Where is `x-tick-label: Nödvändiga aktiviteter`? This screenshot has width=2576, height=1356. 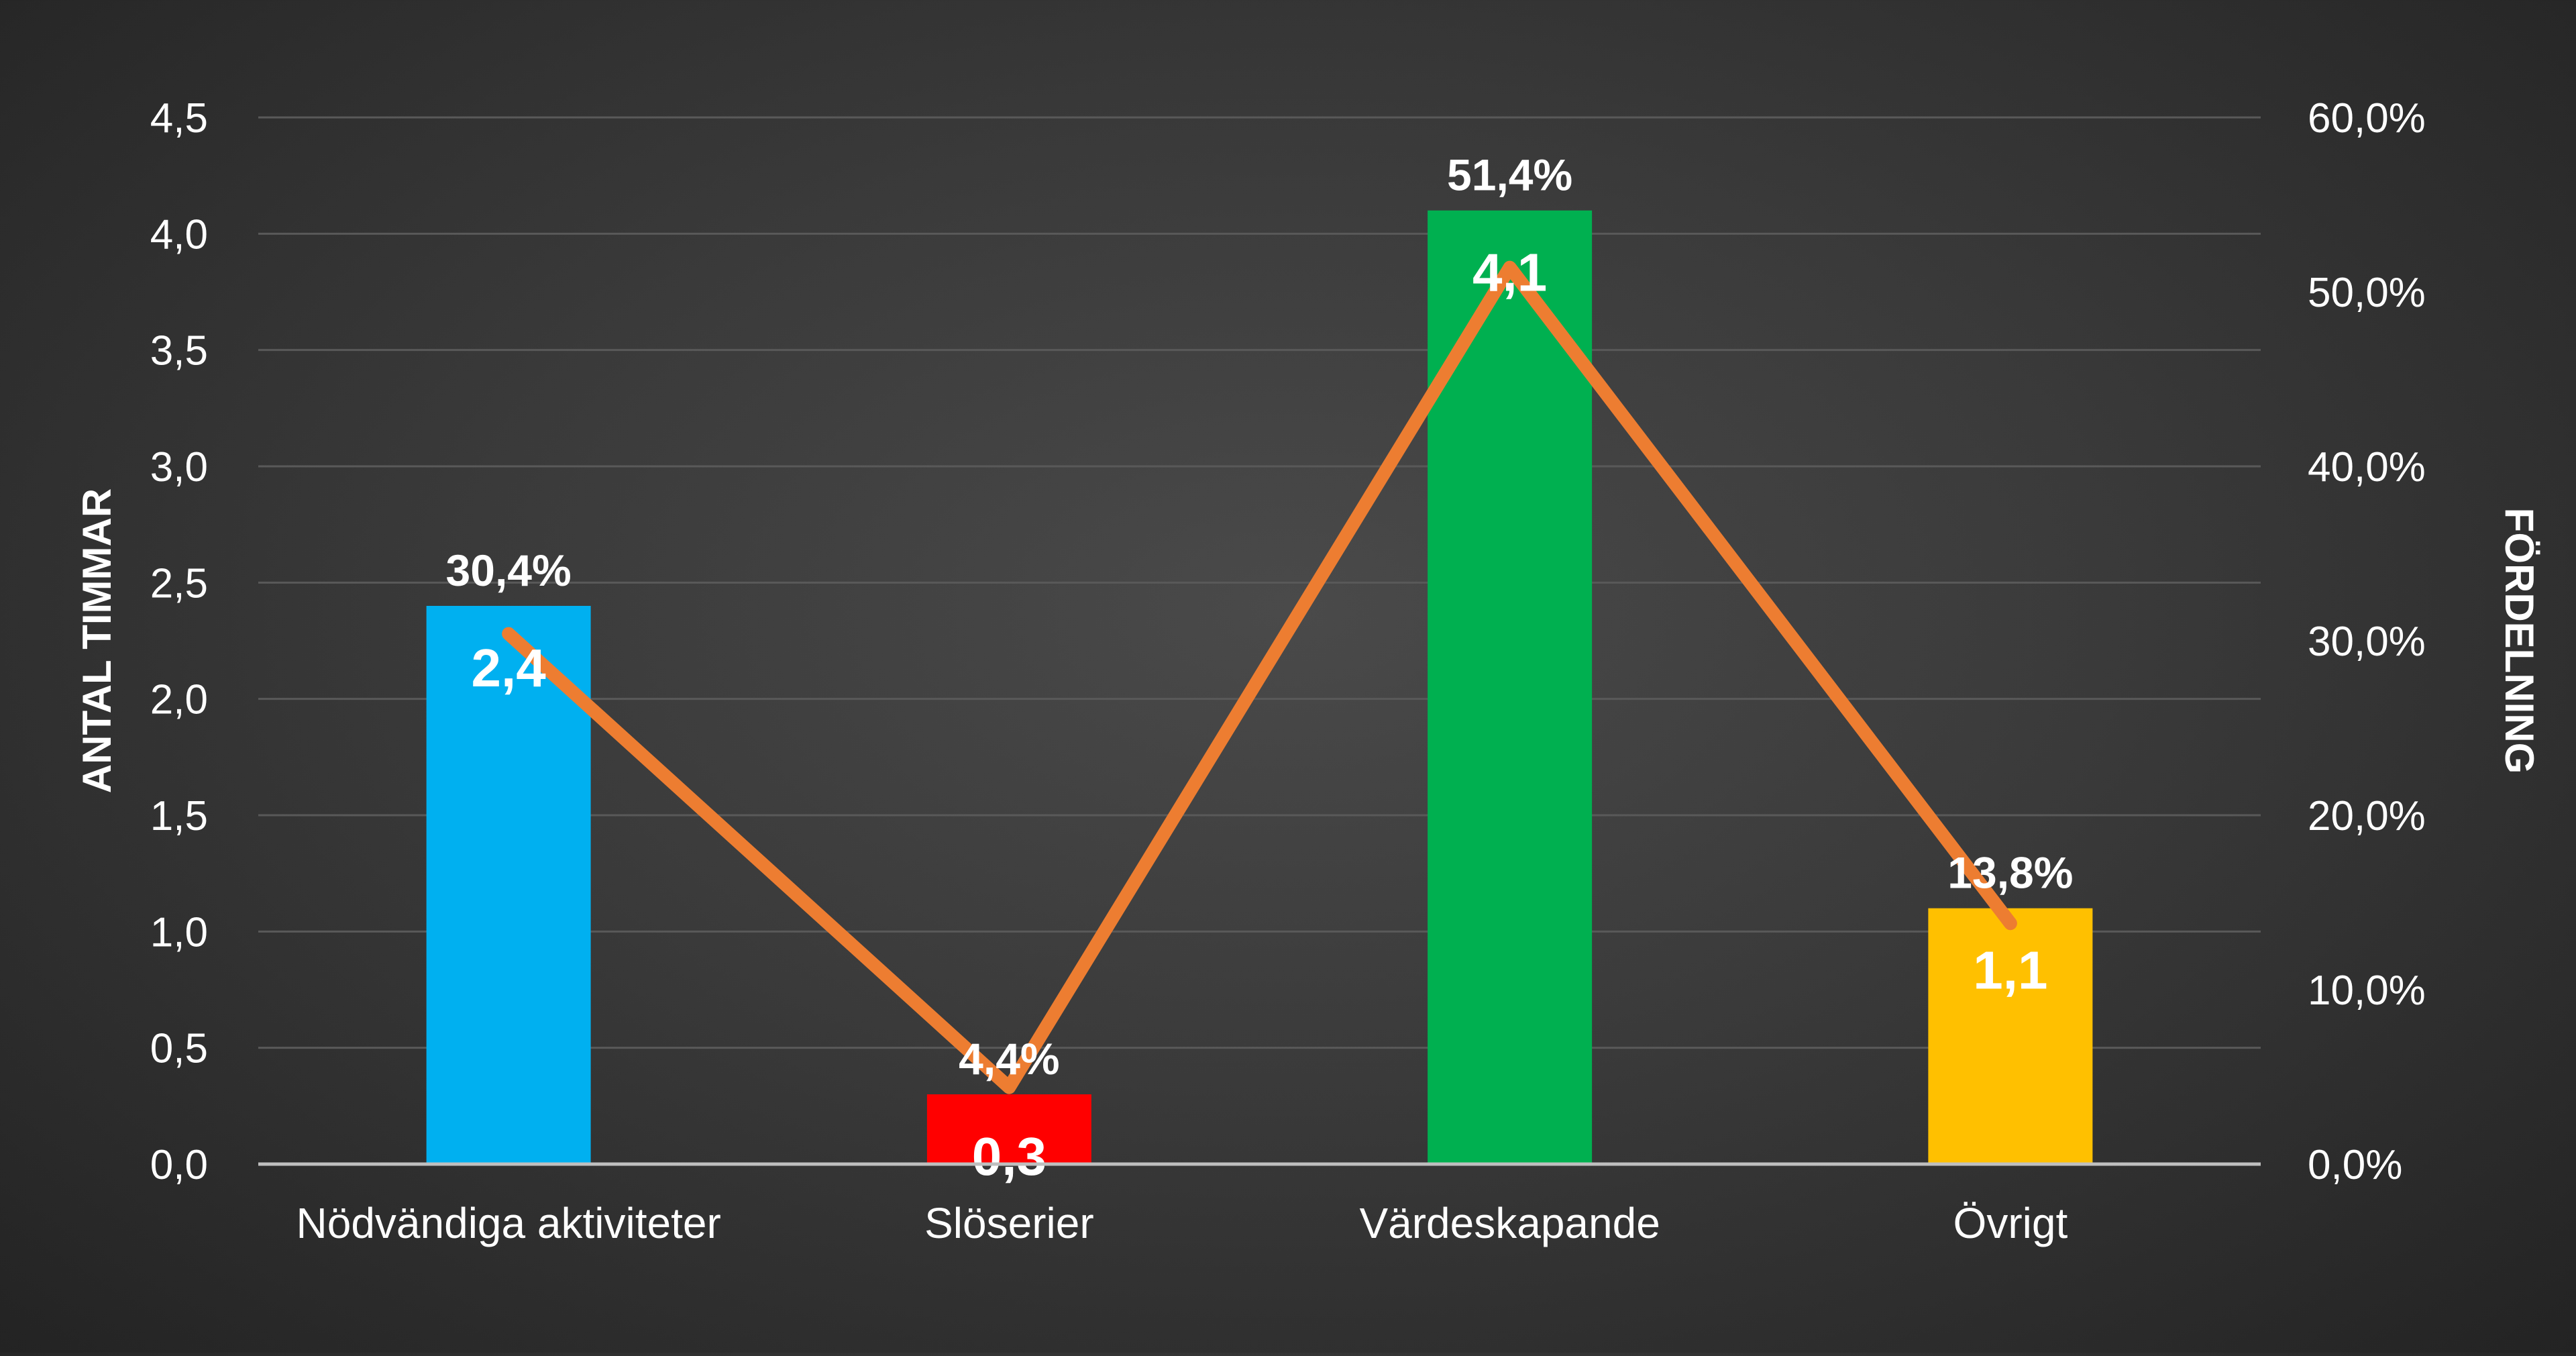 x-tick-label: Nödvändiga aktiviteter is located at coordinates (509, 1223).